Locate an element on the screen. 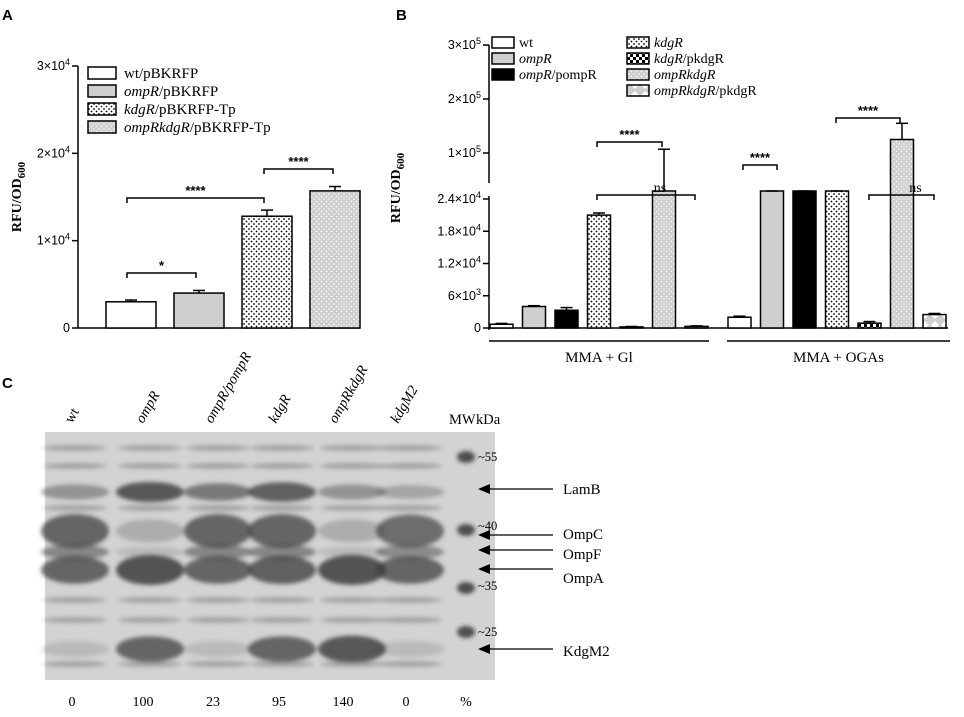  a-ytick-label: 3×10⁴ is located at coordinates (53, 65).